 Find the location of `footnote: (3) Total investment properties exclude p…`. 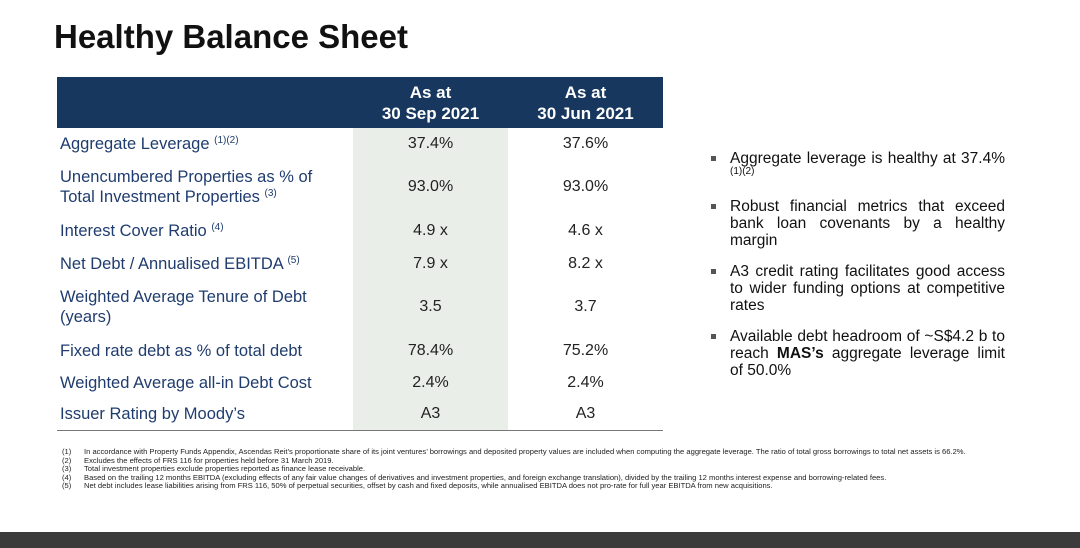

footnote: (3) Total investment properties exclude p… is located at coordinates (517, 469).